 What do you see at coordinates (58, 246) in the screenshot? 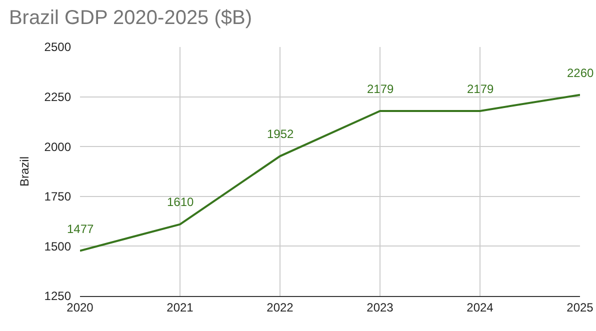
I see `y-tick-label: 1500` at bounding box center [58, 246].